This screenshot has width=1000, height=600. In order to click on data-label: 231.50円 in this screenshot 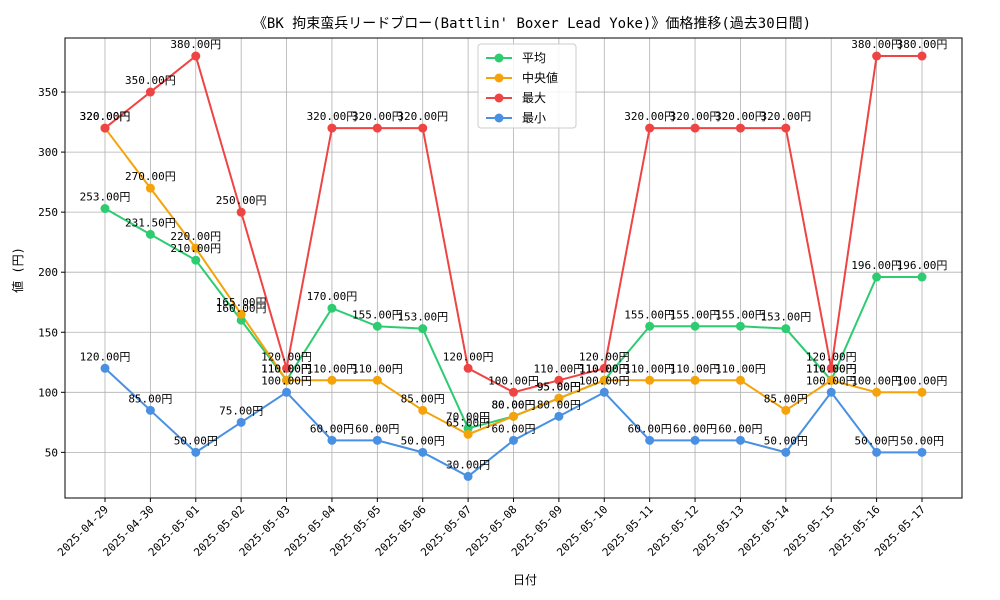, I will do `click(150, 222)`.